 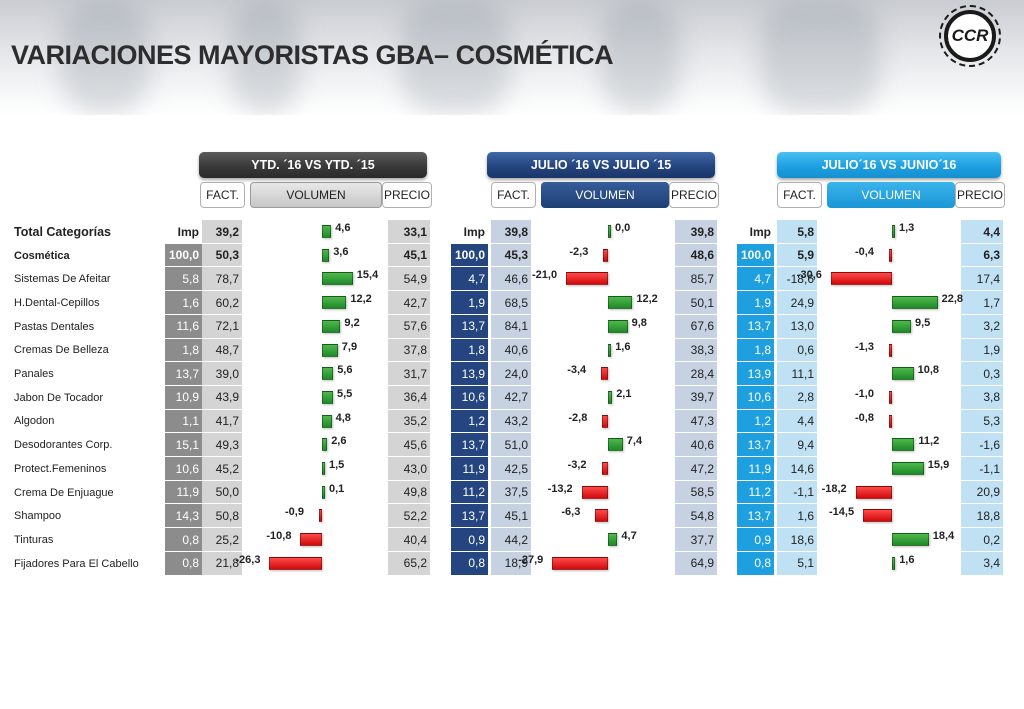 I want to click on volumen-label: 9,5, so click(x=923, y=322).